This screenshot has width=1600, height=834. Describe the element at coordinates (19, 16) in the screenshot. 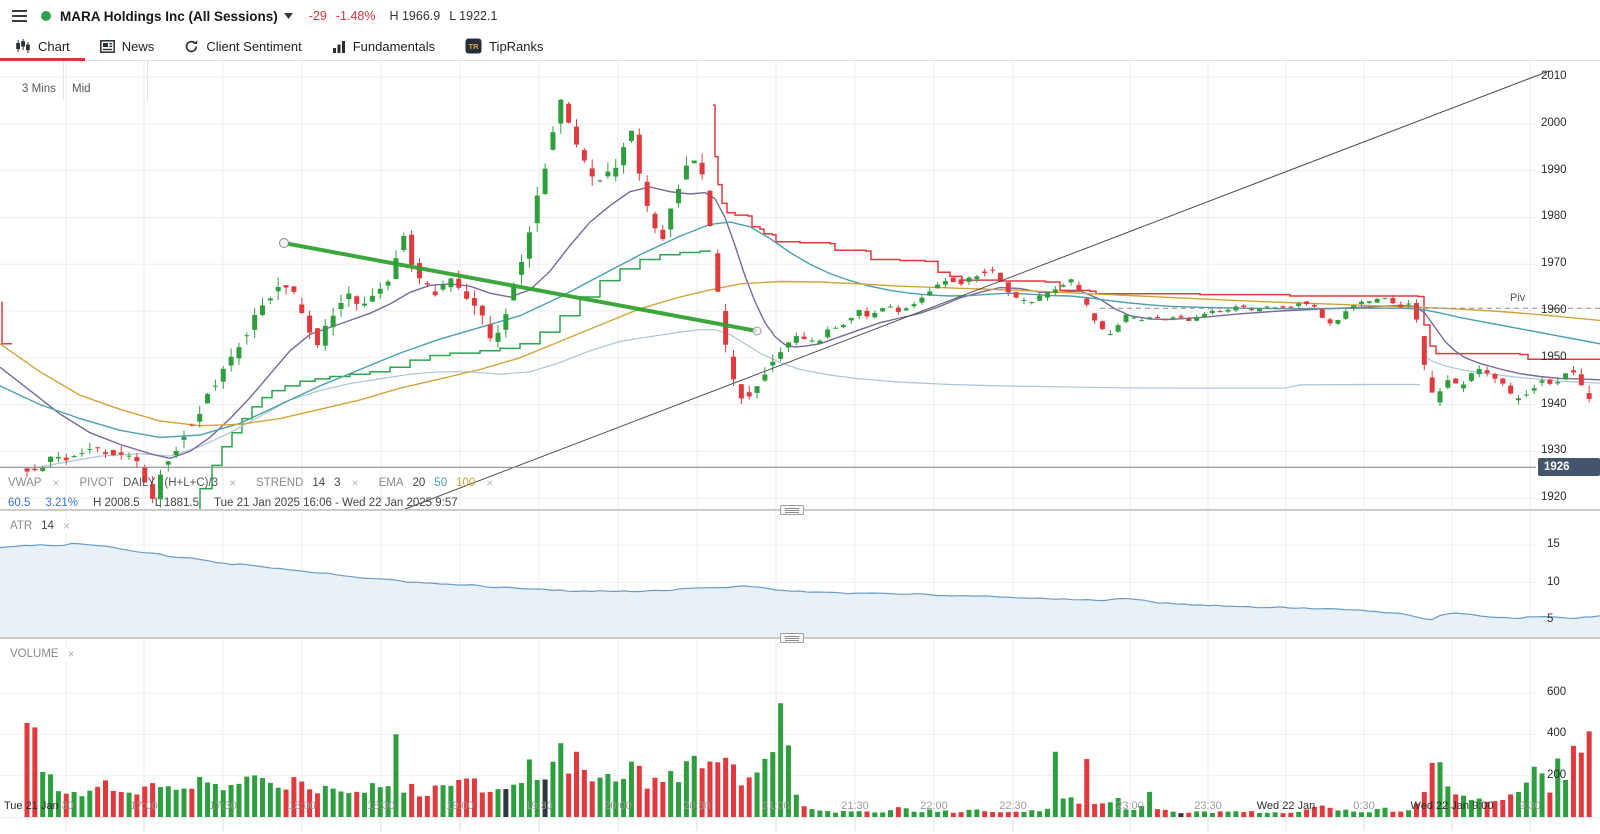

I see `hamburger-icon` at that location.